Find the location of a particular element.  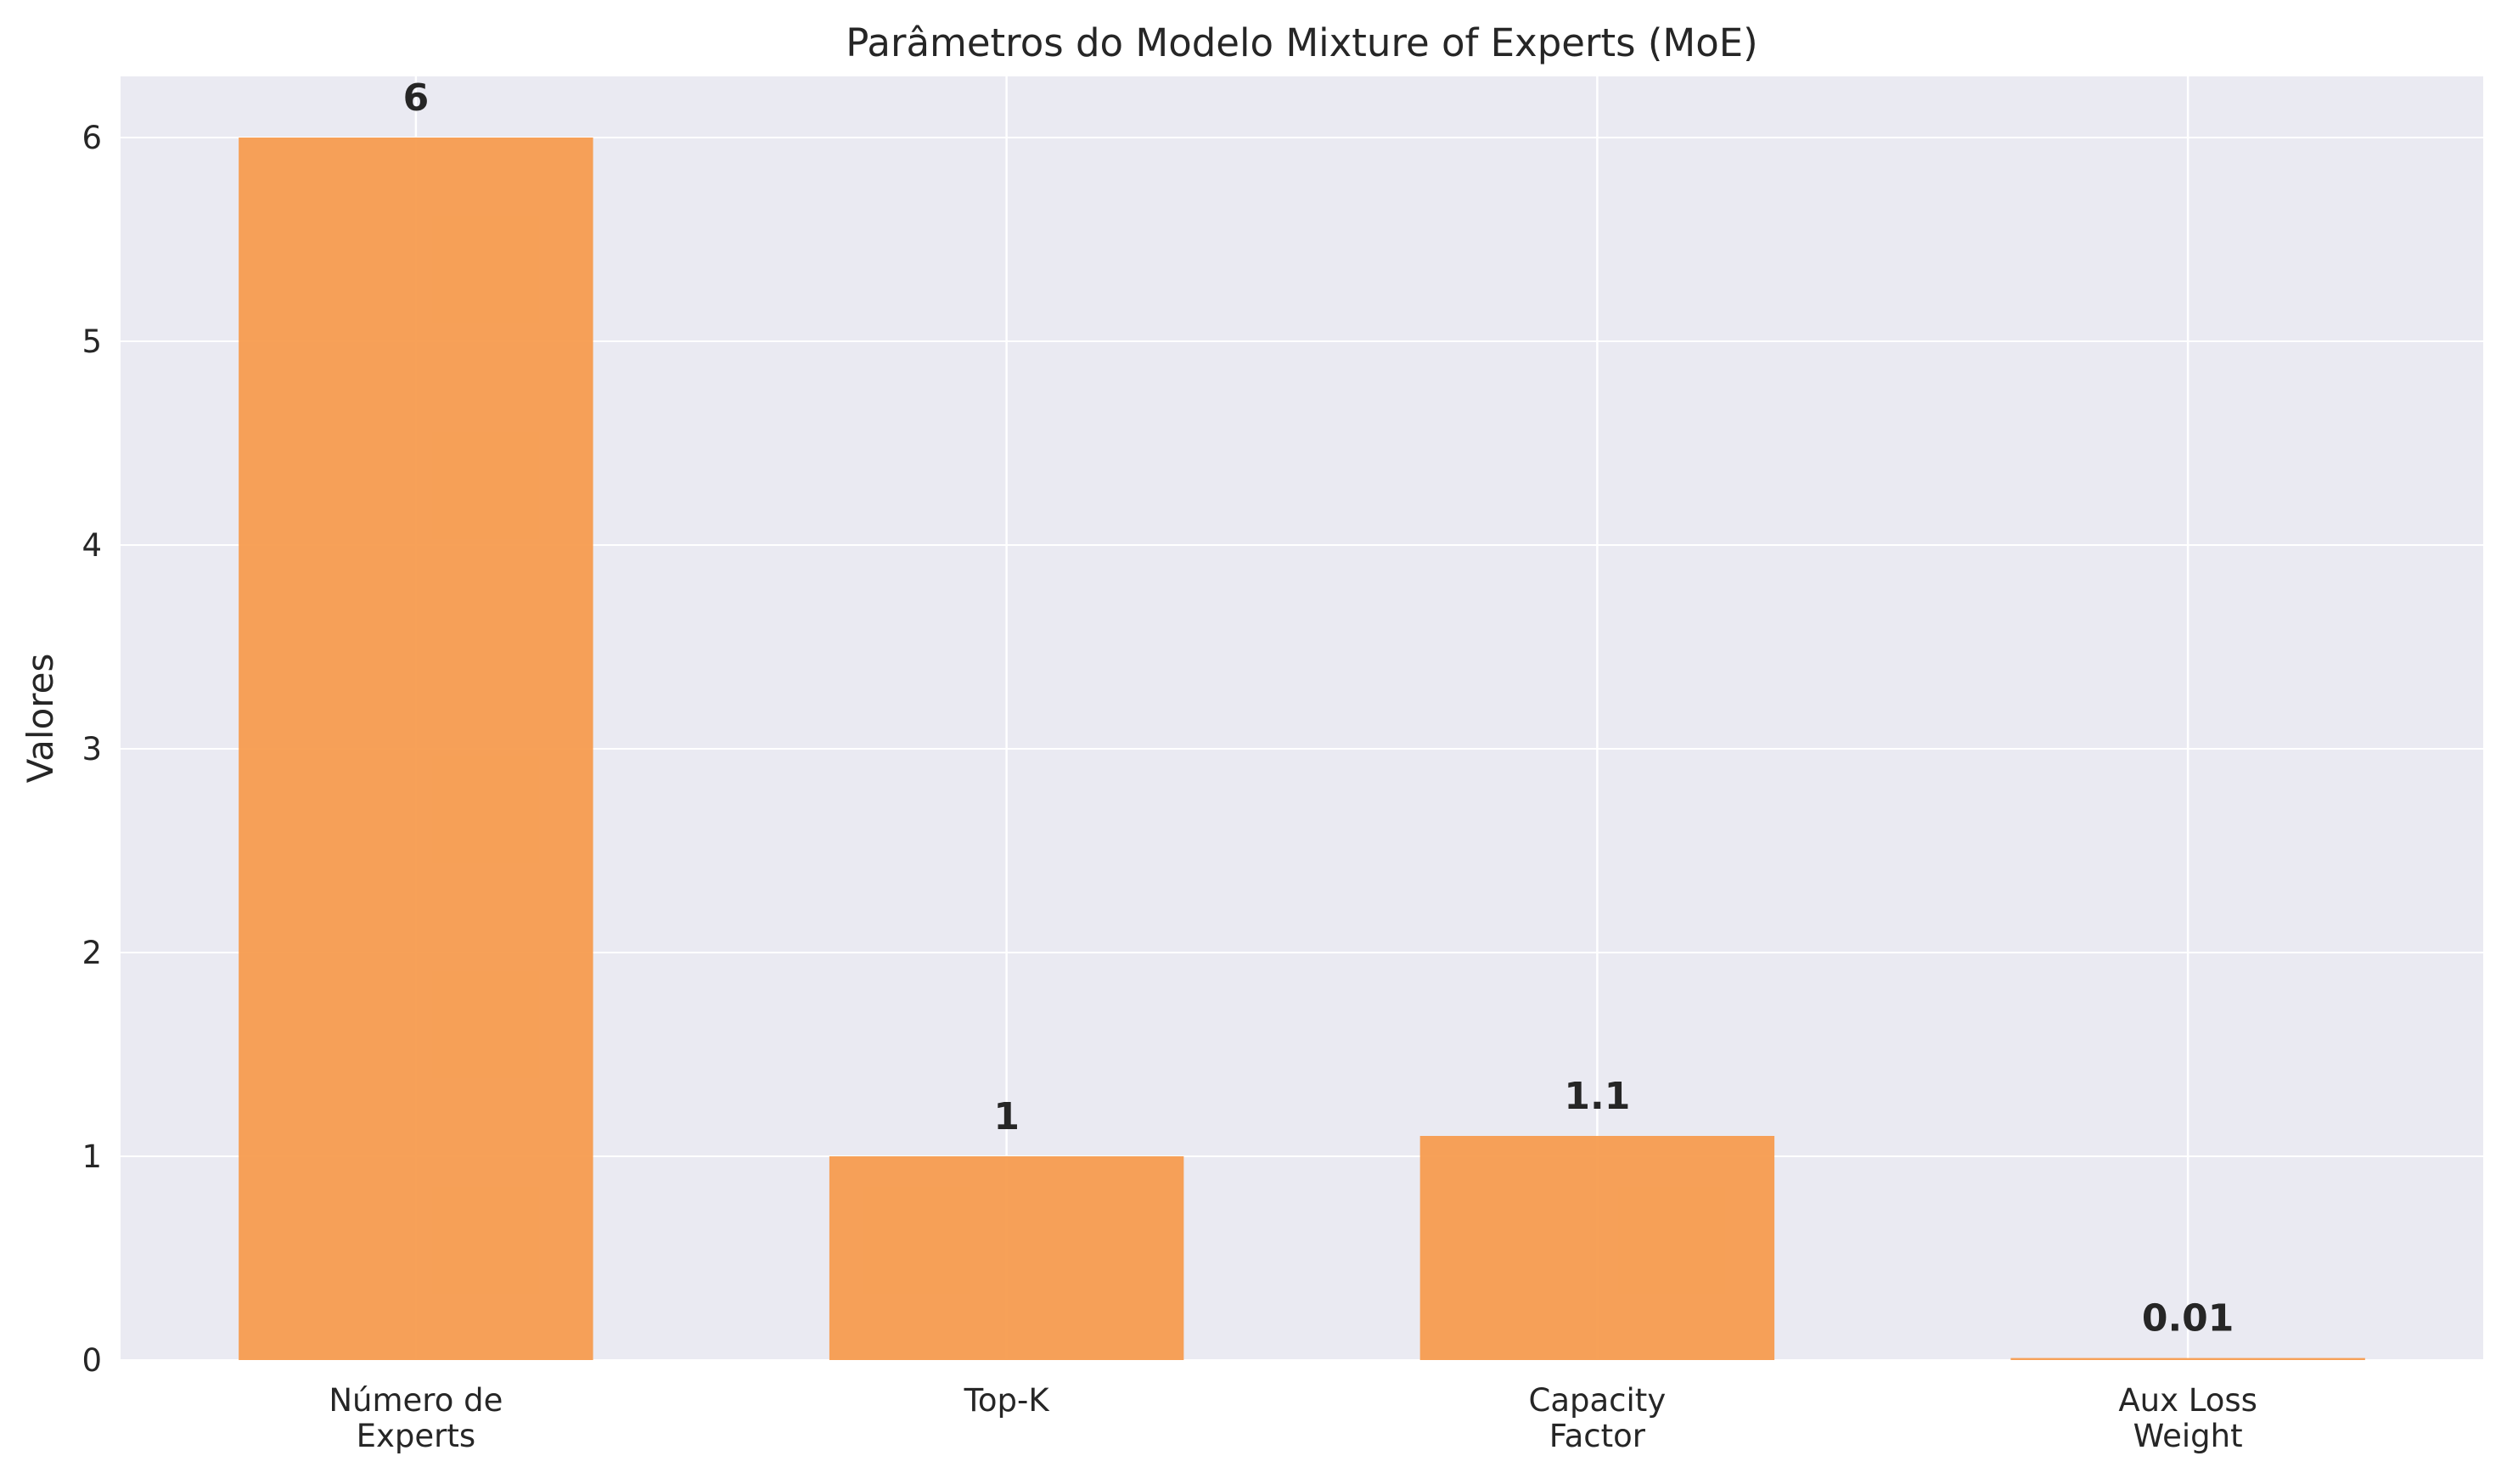

bar-value-label: 0.01 is located at coordinates (2188, 1319).